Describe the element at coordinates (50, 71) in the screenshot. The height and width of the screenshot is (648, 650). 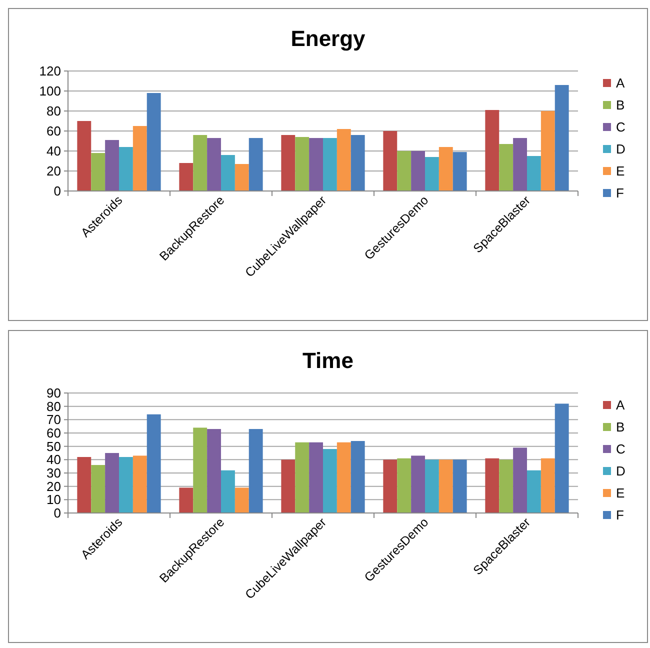
I see `y-tick-label: 120` at that location.